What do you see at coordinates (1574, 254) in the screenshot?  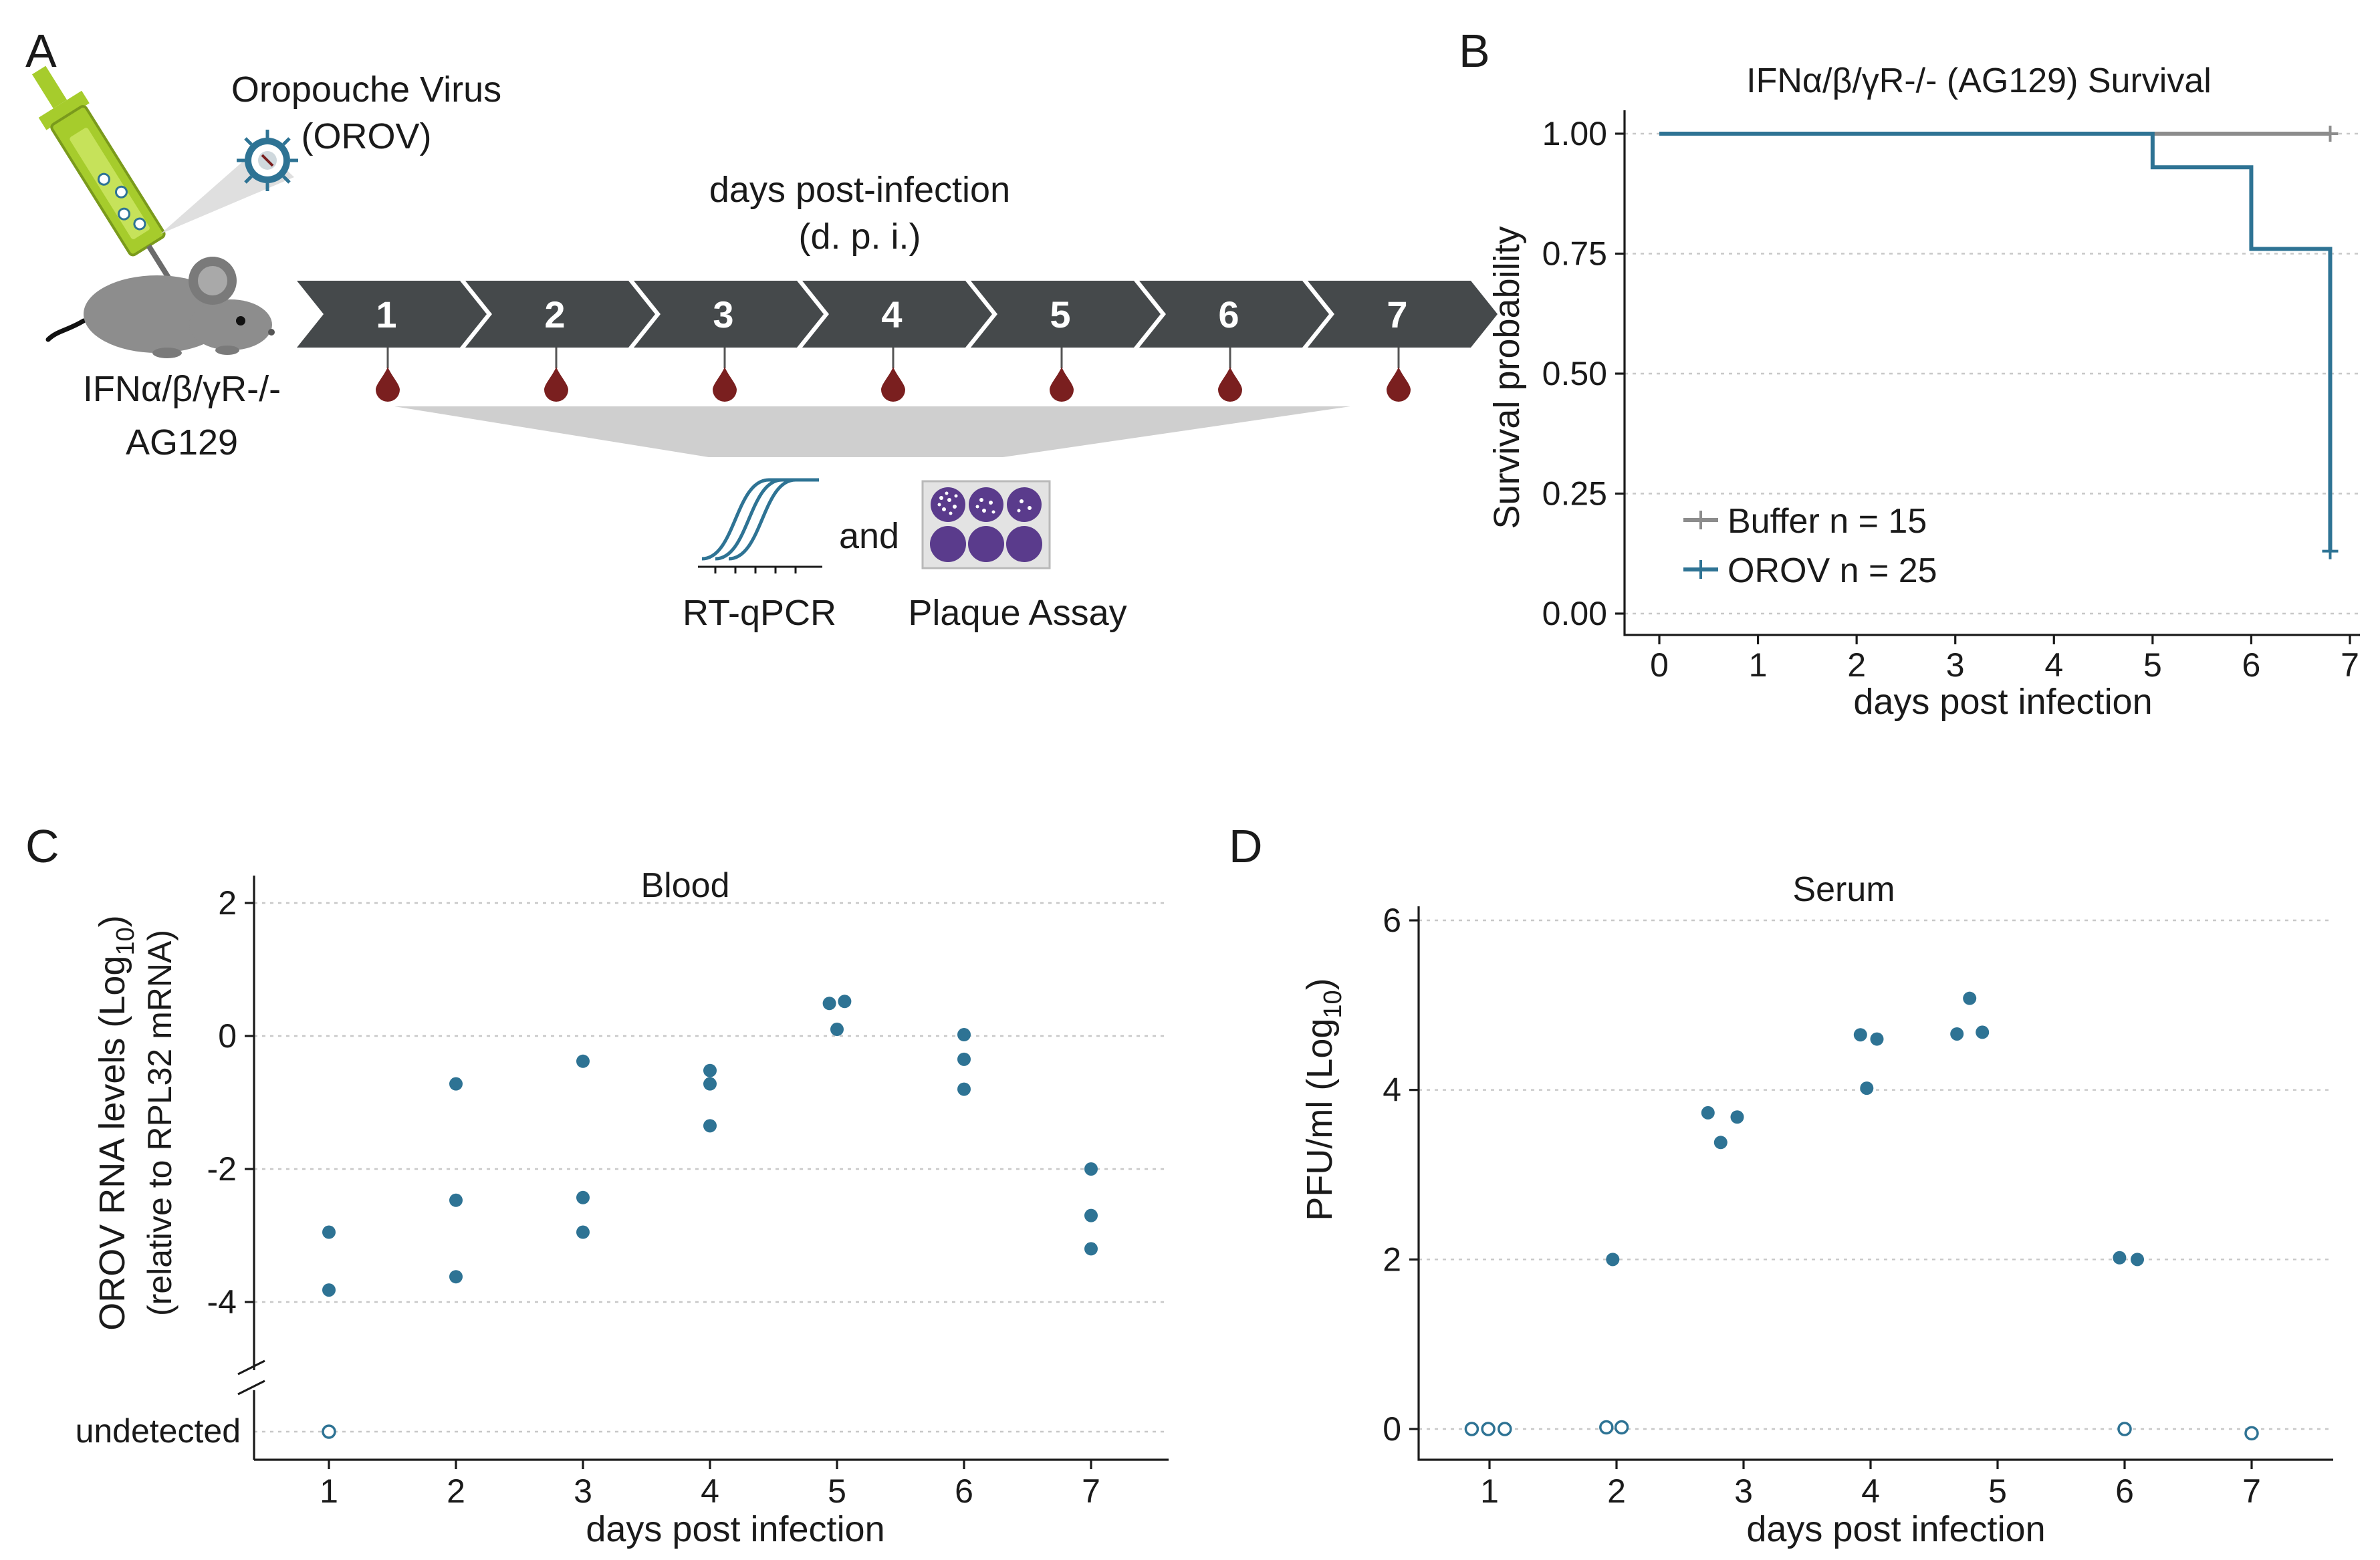 I see `chart-b-ytick-label: 0.75` at bounding box center [1574, 254].